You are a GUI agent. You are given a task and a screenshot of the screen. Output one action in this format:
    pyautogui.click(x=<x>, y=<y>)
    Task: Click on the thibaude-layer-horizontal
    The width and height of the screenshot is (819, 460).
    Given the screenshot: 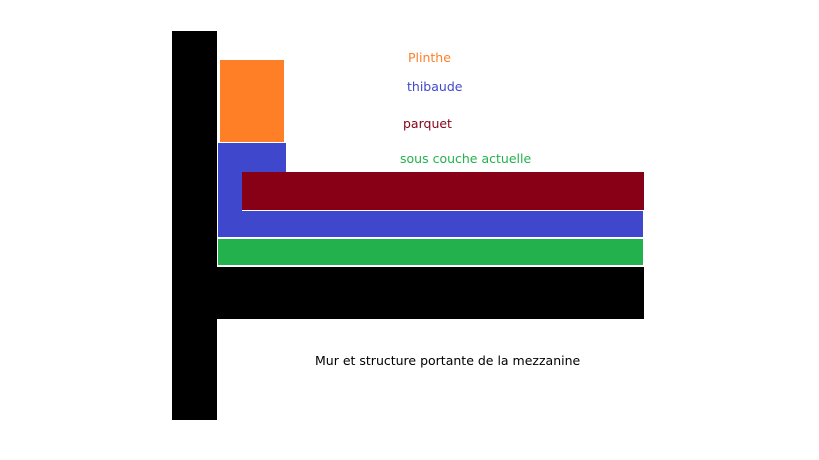 What is the action you would take?
    pyautogui.click(x=430, y=224)
    